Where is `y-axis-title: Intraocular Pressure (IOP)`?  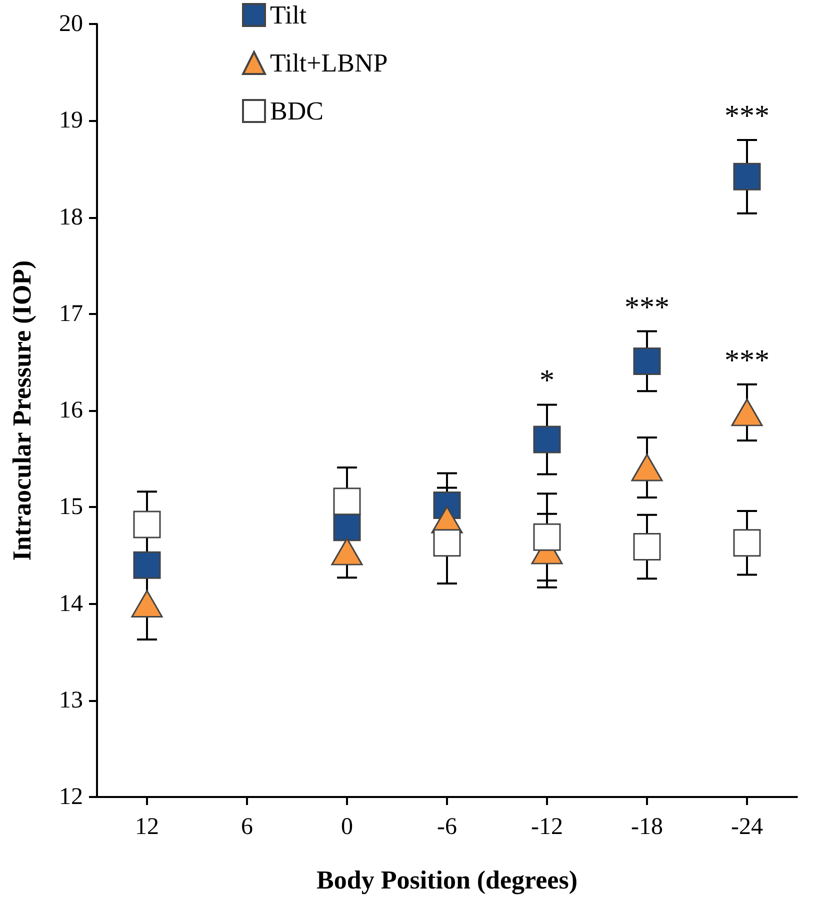 y-axis-title: Intraocular Pressure (IOP) is located at coordinates (22, 410).